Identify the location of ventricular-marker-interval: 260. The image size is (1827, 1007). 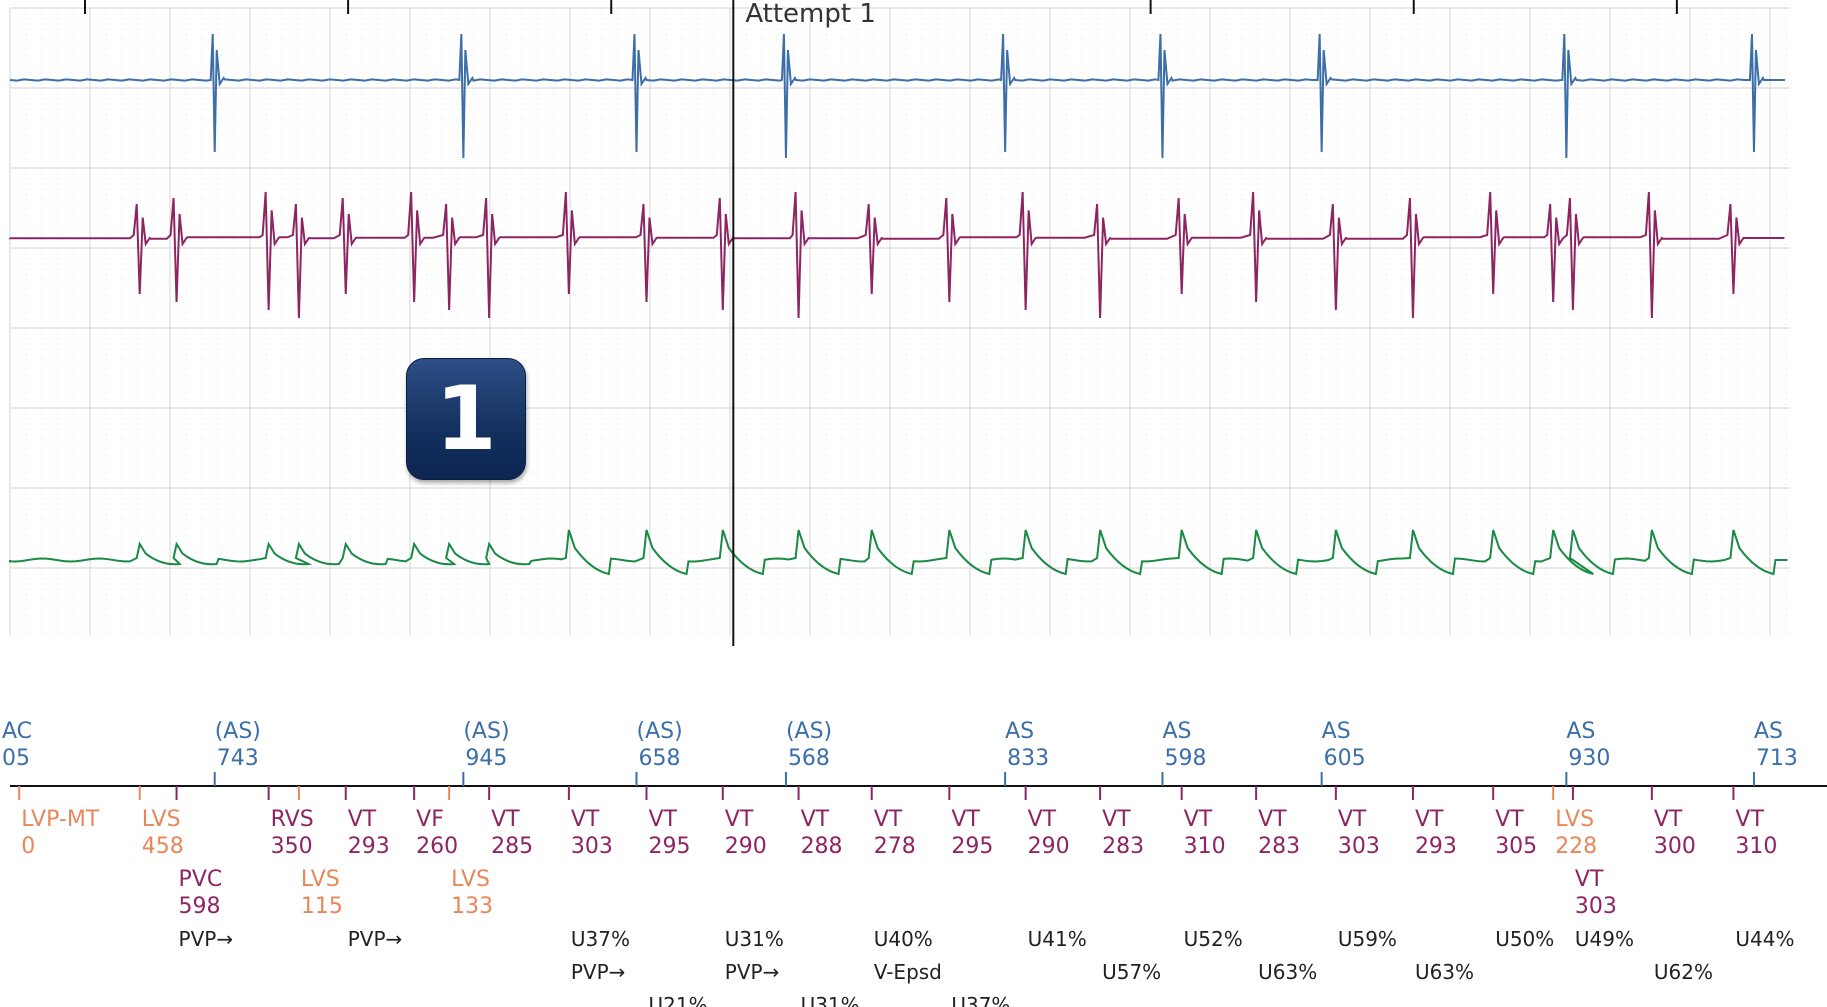
(437, 846).